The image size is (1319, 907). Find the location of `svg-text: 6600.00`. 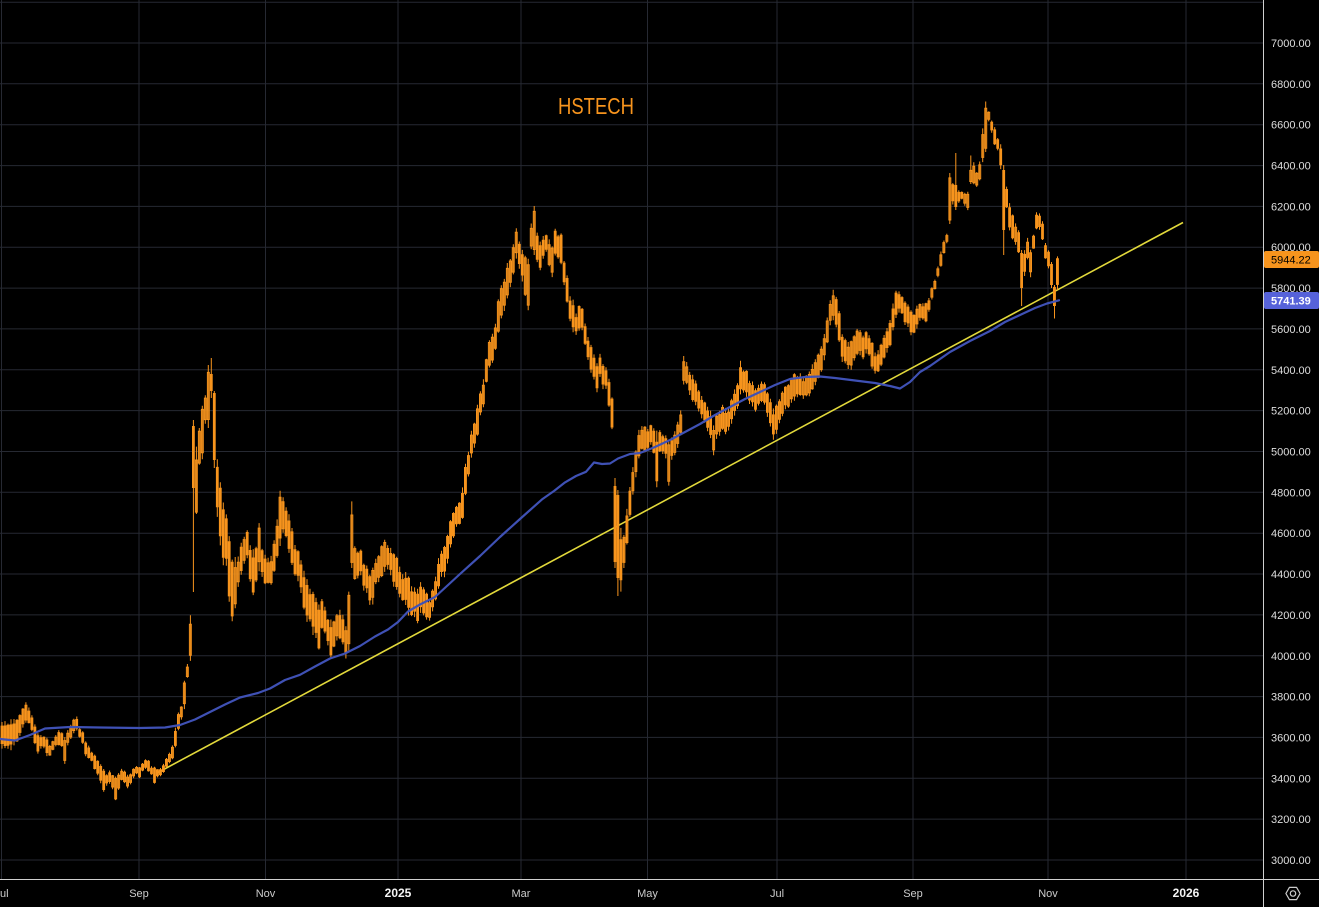

svg-text: 6600.00 is located at coordinates (1291, 126).